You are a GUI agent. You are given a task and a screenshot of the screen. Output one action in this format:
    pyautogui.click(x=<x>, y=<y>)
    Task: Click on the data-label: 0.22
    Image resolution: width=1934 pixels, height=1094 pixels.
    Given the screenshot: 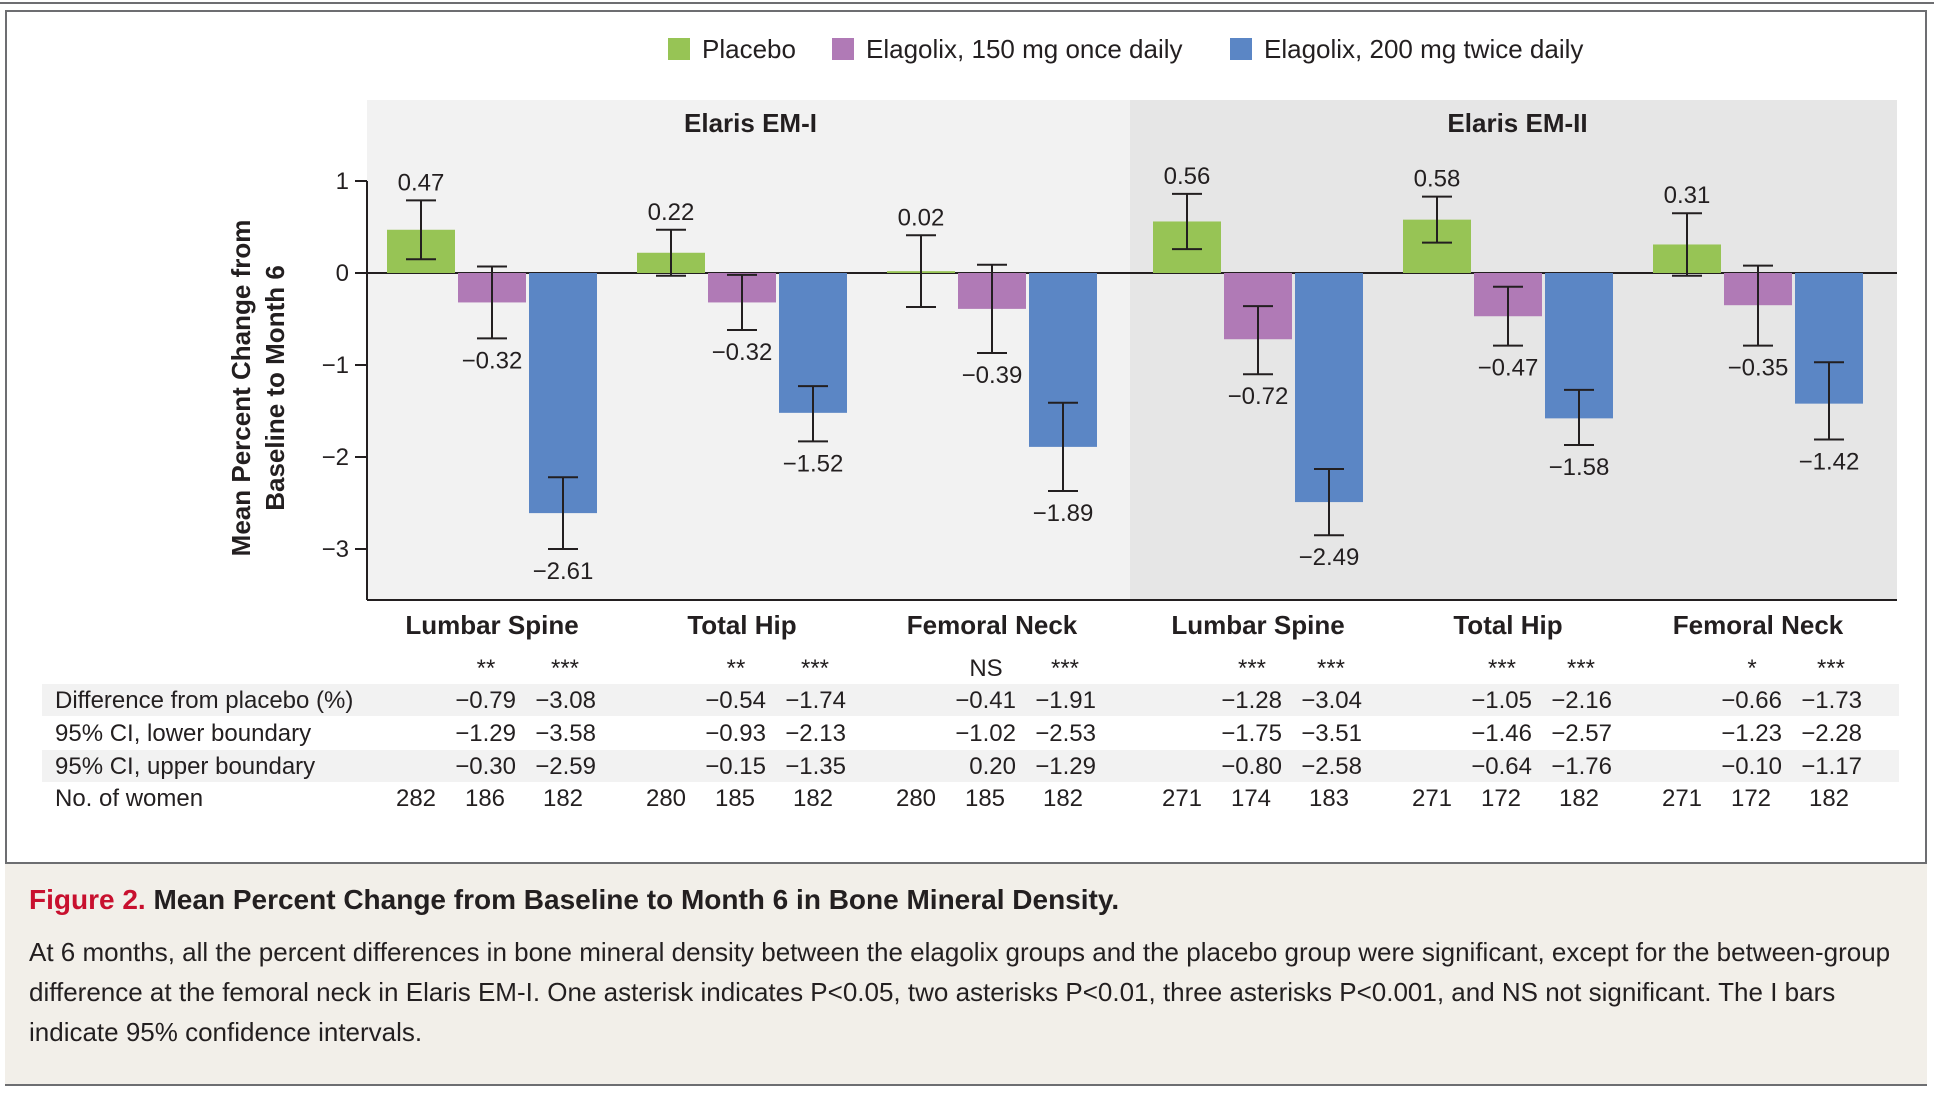 What is the action you would take?
    pyautogui.click(x=671, y=212)
    